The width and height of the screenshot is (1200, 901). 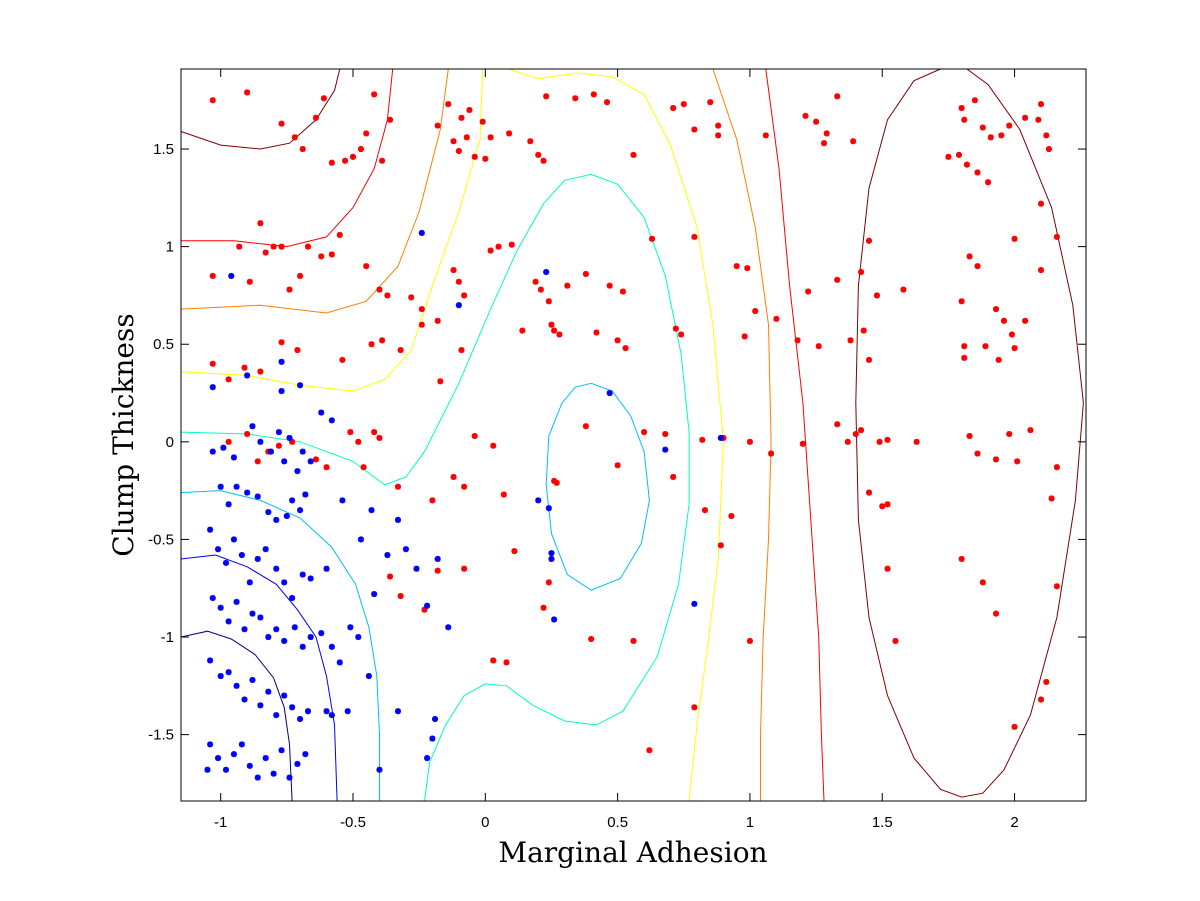 I want to click on y-axis-label: Clump Thickness, so click(x=123, y=434).